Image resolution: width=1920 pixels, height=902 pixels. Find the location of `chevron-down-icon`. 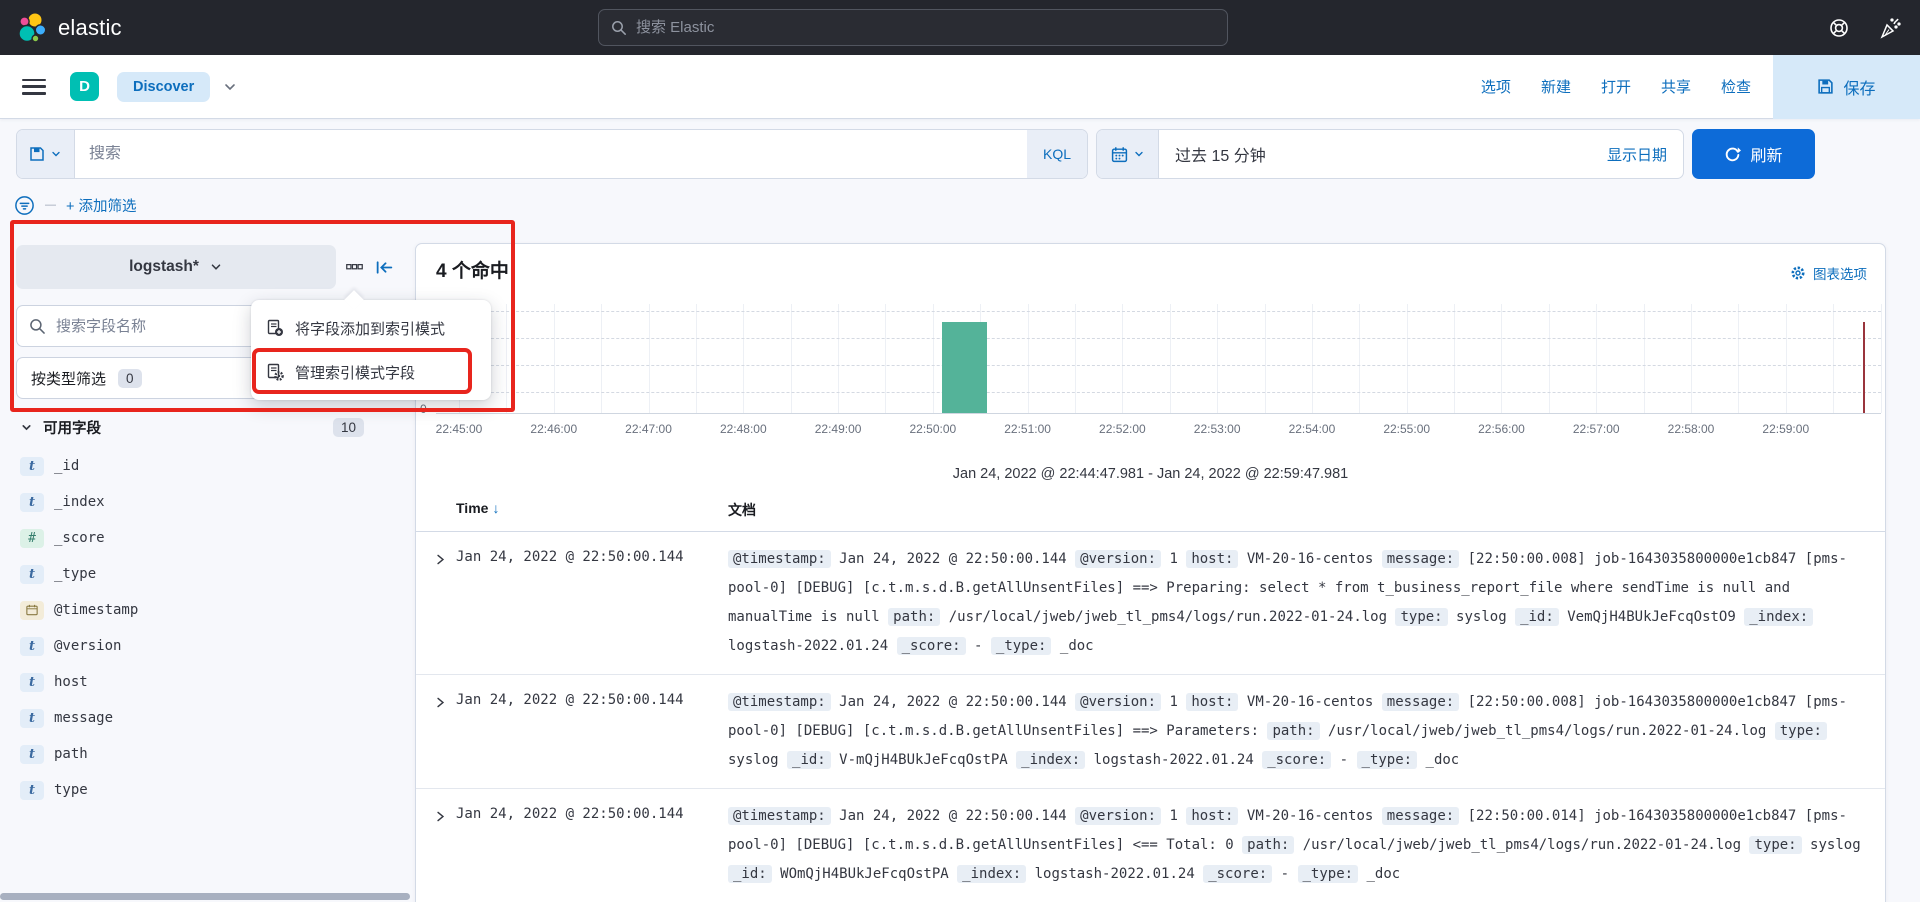

chevron-down-icon is located at coordinates (230, 87).